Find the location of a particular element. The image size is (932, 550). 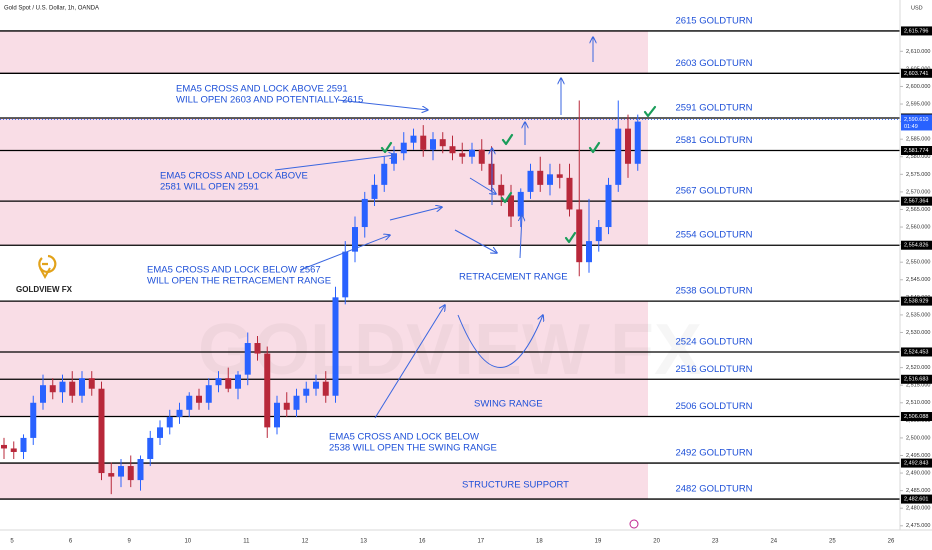

x-axis-bg is located at coordinates (466, 540).